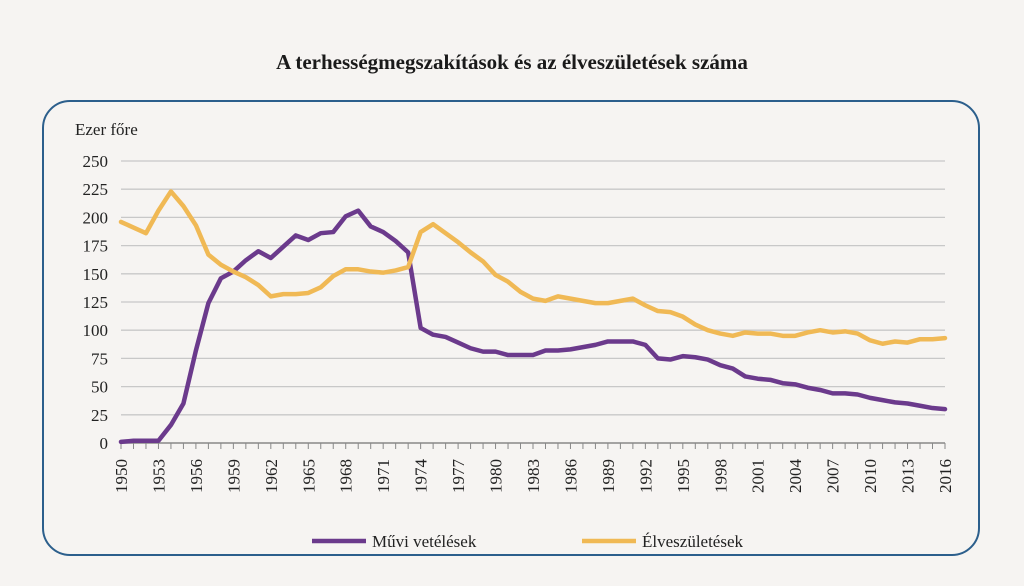 This screenshot has height=586, width=1024. Describe the element at coordinates (458, 476) in the screenshot. I see `x-tick-label: 1977` at that location.